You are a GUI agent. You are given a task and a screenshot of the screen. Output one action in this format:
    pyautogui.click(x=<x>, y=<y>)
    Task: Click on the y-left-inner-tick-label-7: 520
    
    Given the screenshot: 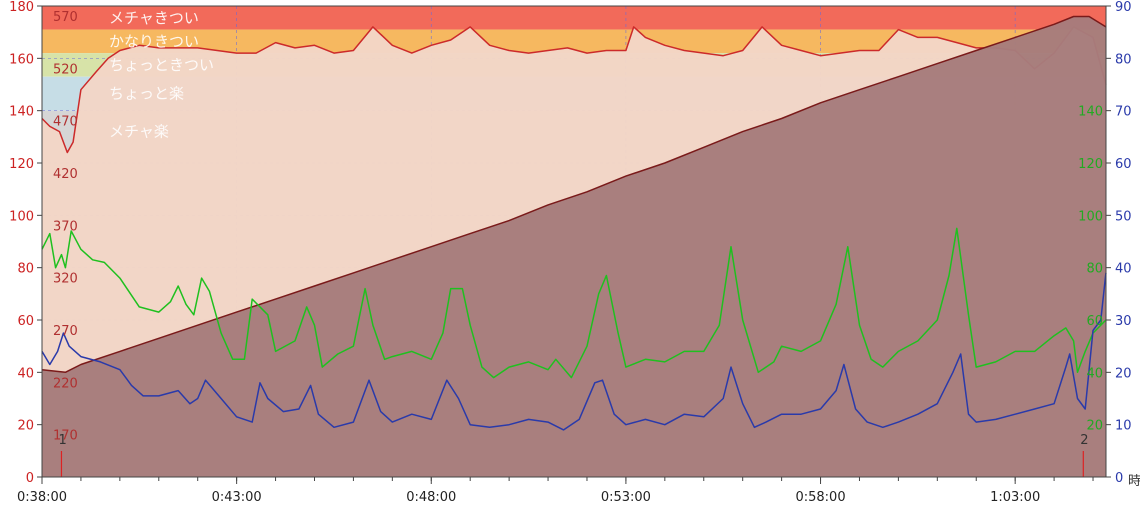 What is the action you would take?
    pyautogui.click(x=65, y=69)
    